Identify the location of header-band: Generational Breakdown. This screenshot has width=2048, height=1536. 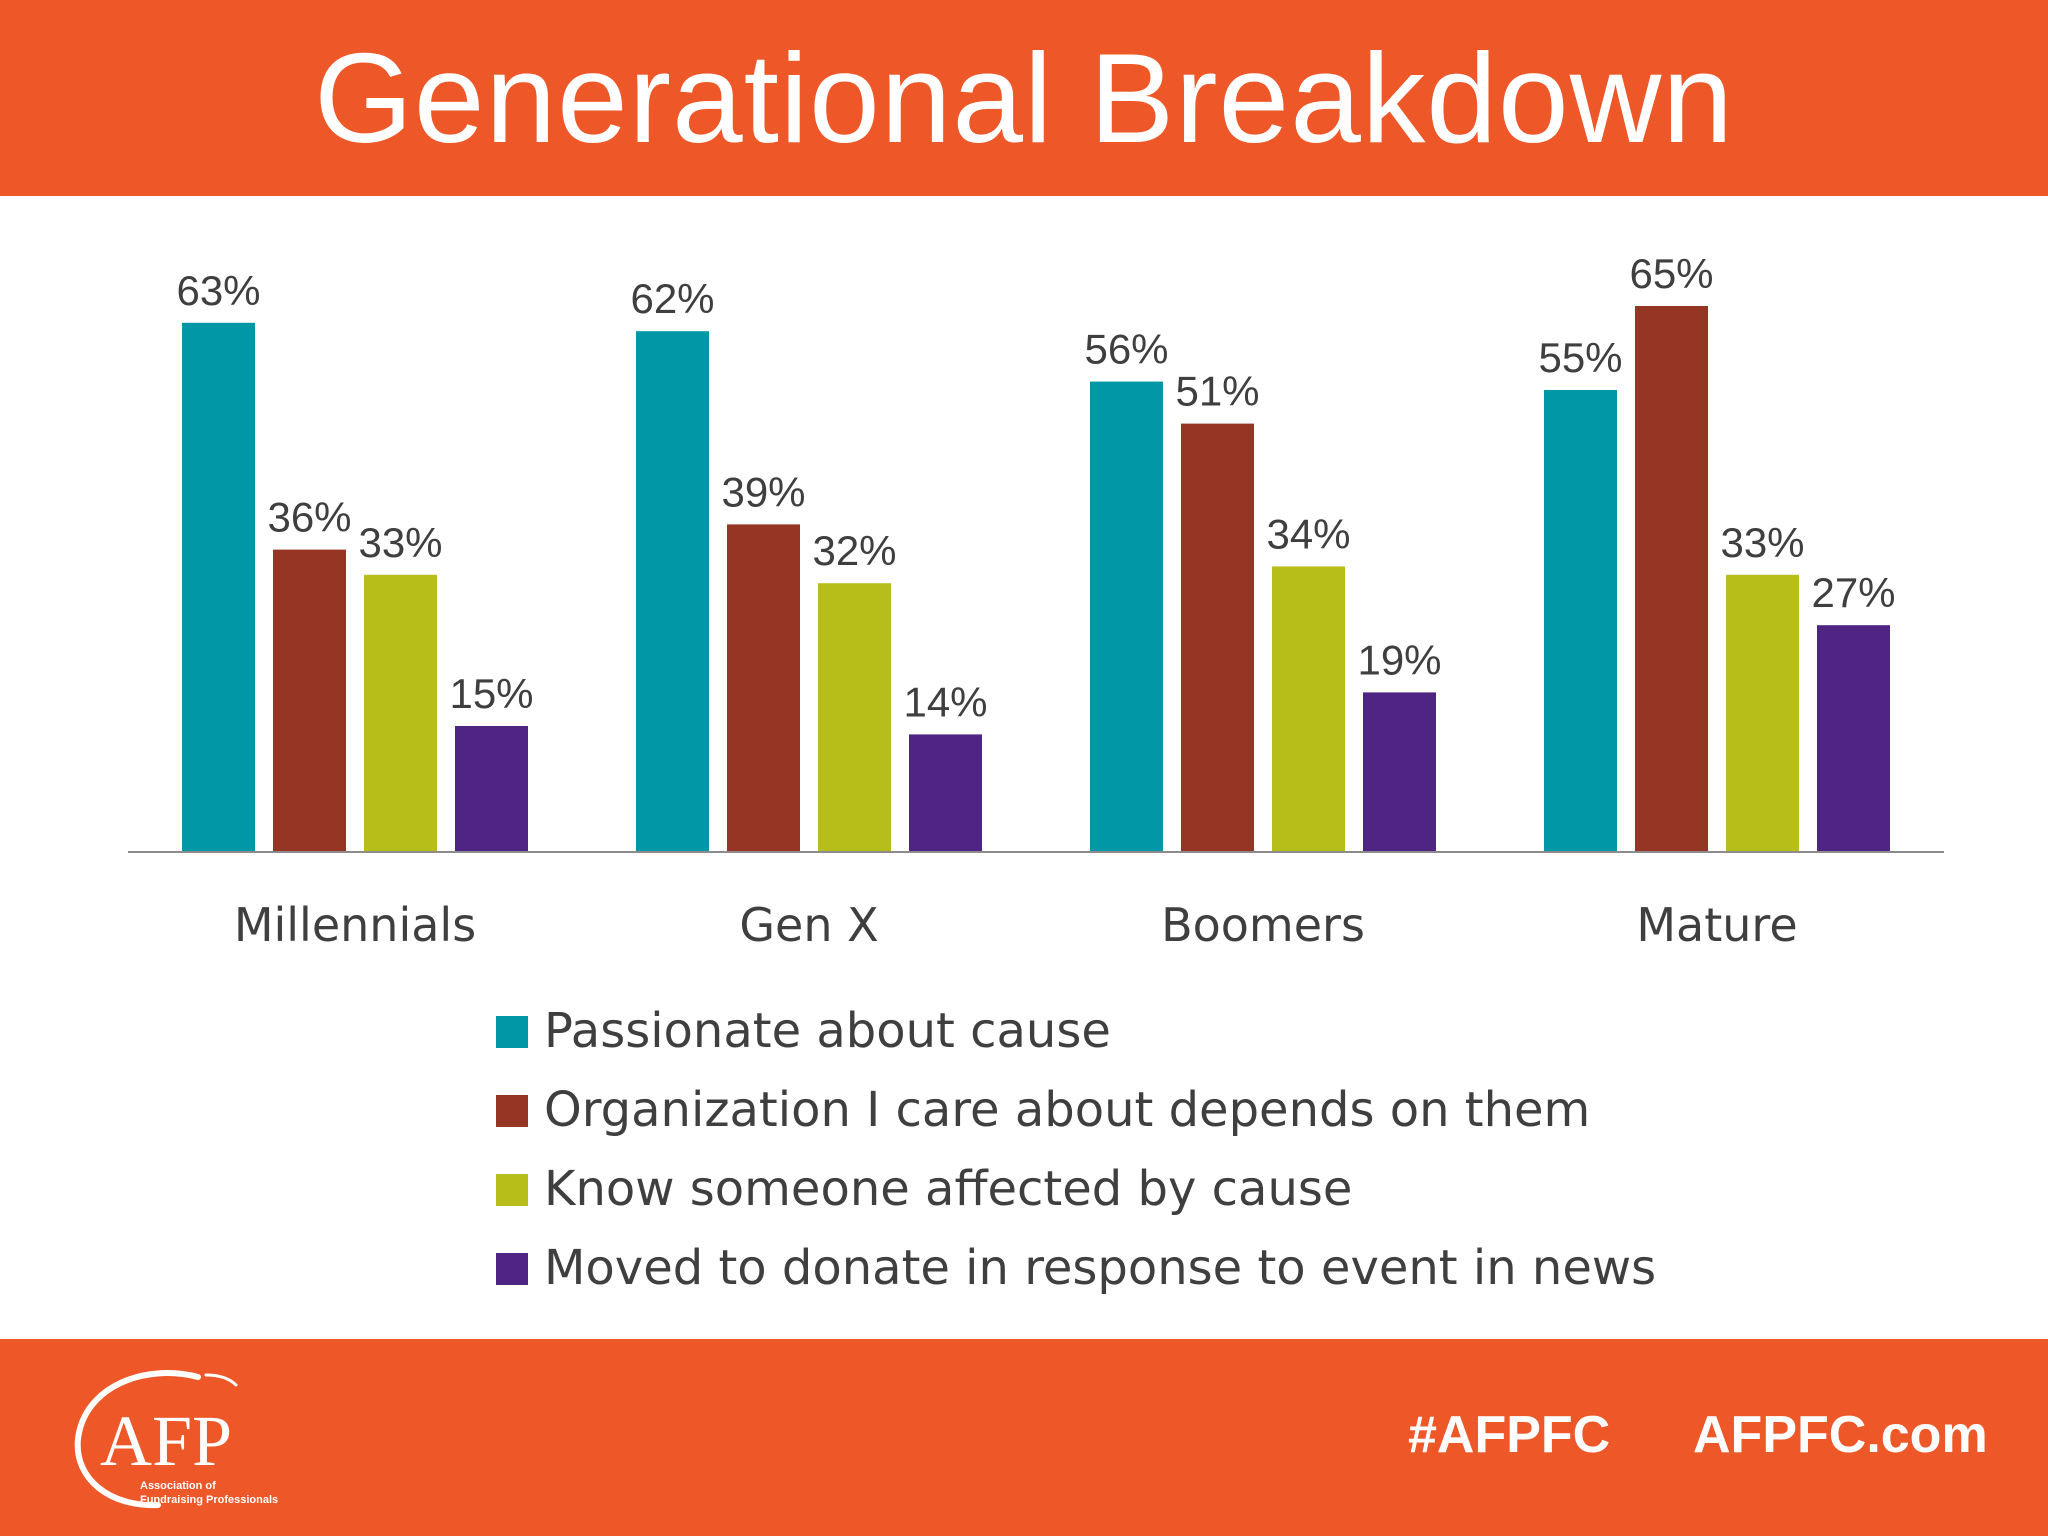
(1024, 98).